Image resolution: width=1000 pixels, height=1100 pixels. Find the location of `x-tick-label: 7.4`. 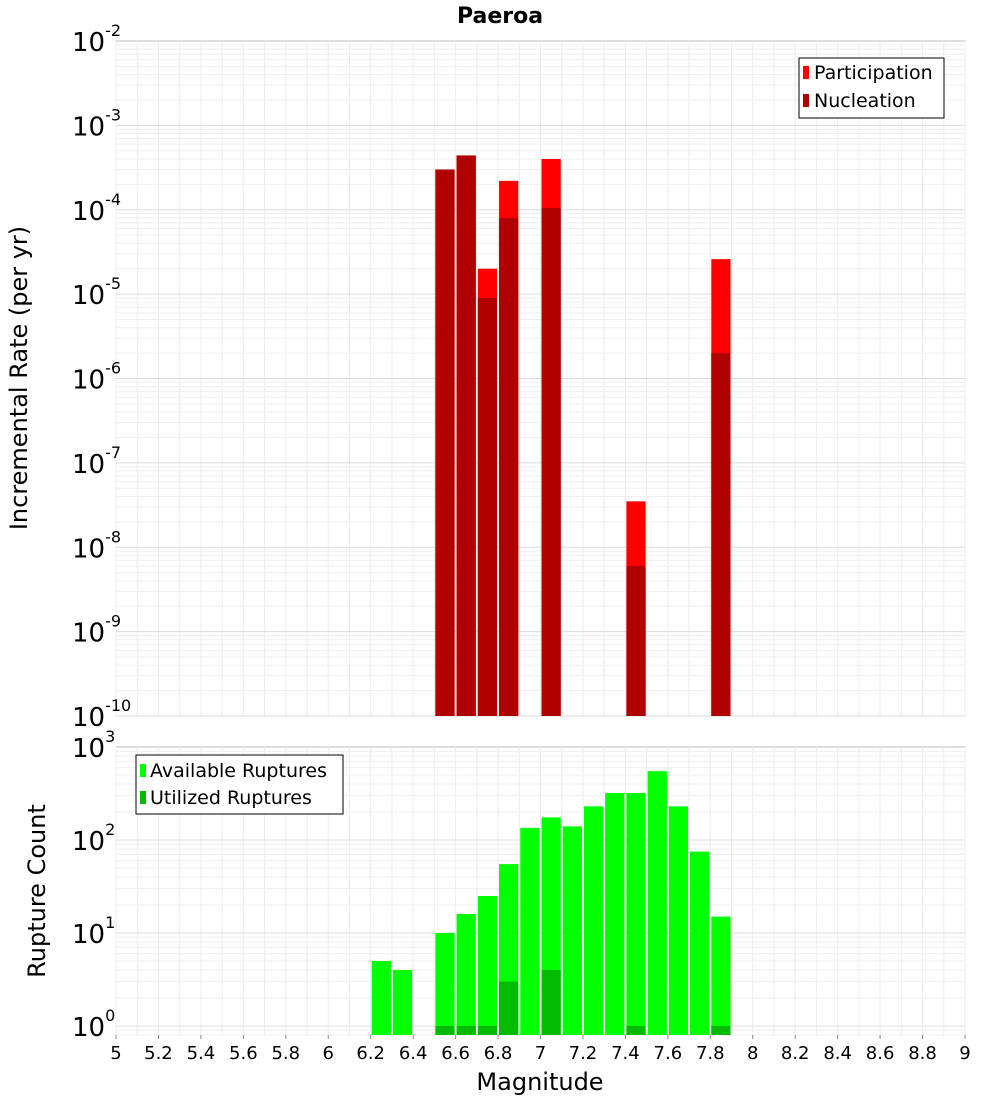

x-tick-label: 7.4 is located at coordinates (625, 1053).